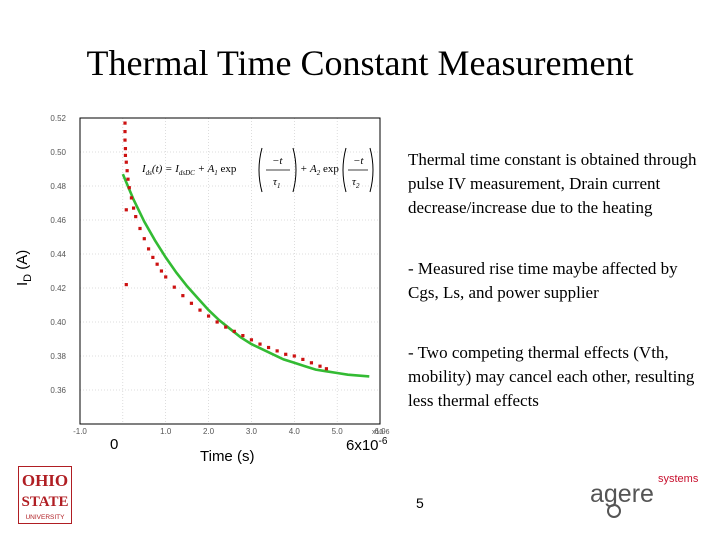 The width and height of the screenshot is (720, 540). I want to click on x-tick-label: 2.0, so click(209, 431).